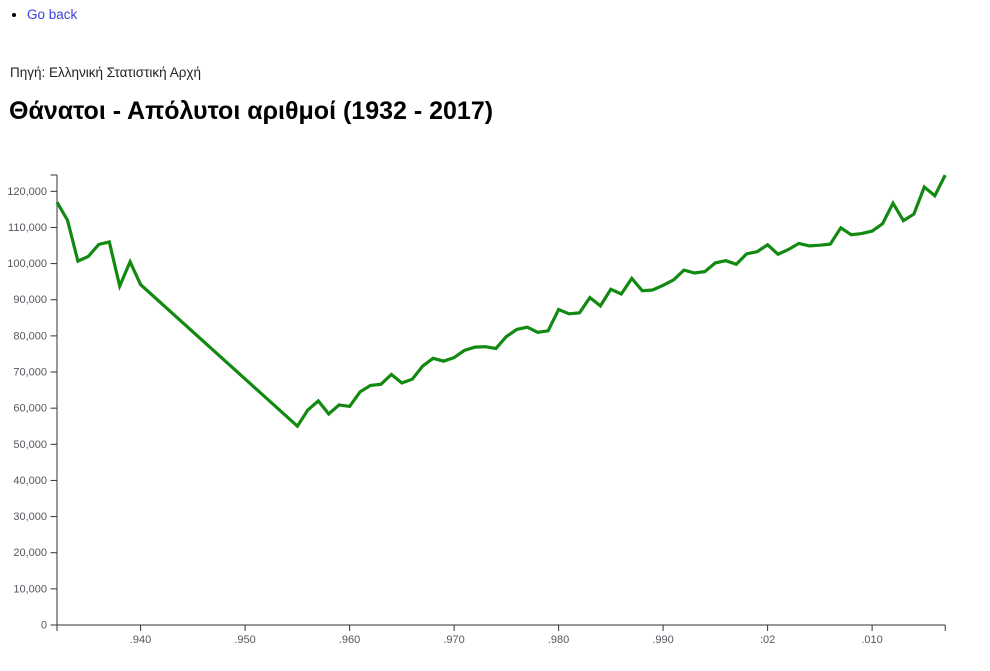 The image size is (990, 671). I want to click on x-tick-label: .950, so click(244, 640).